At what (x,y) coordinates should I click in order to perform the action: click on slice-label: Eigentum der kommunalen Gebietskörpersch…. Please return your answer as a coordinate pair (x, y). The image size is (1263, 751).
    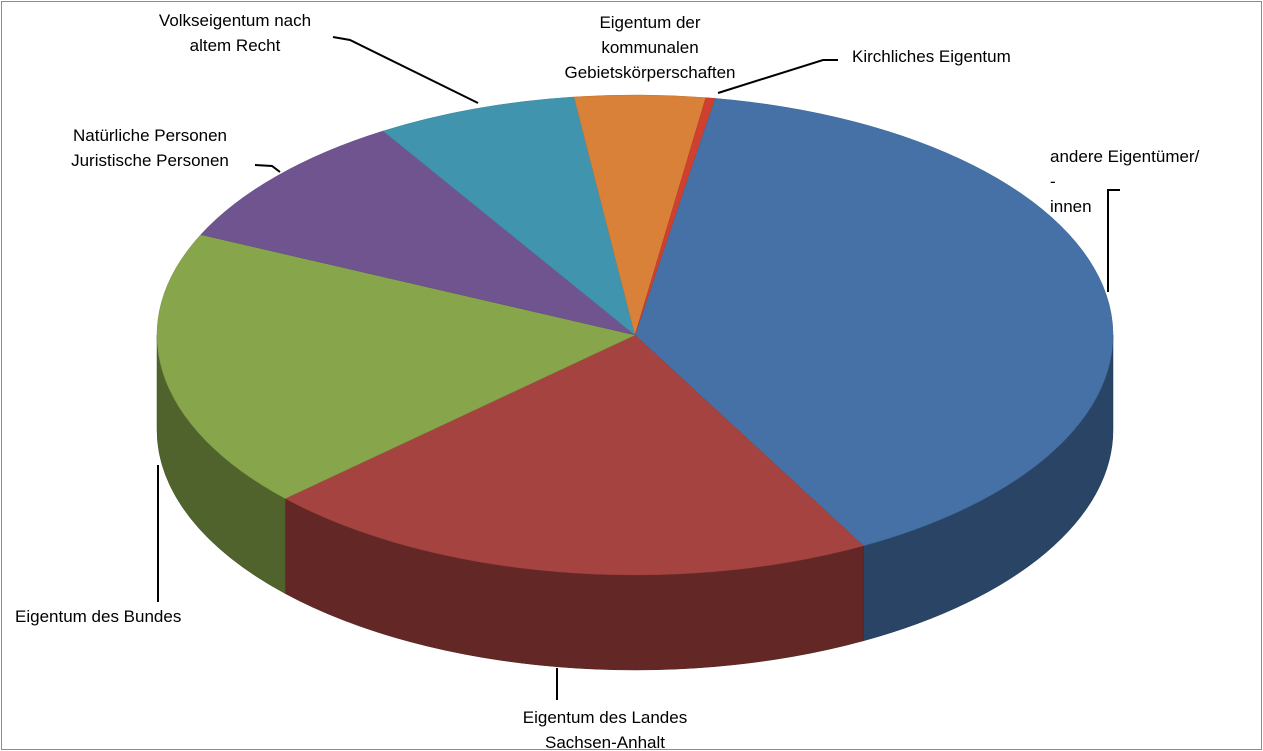
    Looking at the image, I should click on (650, 47).